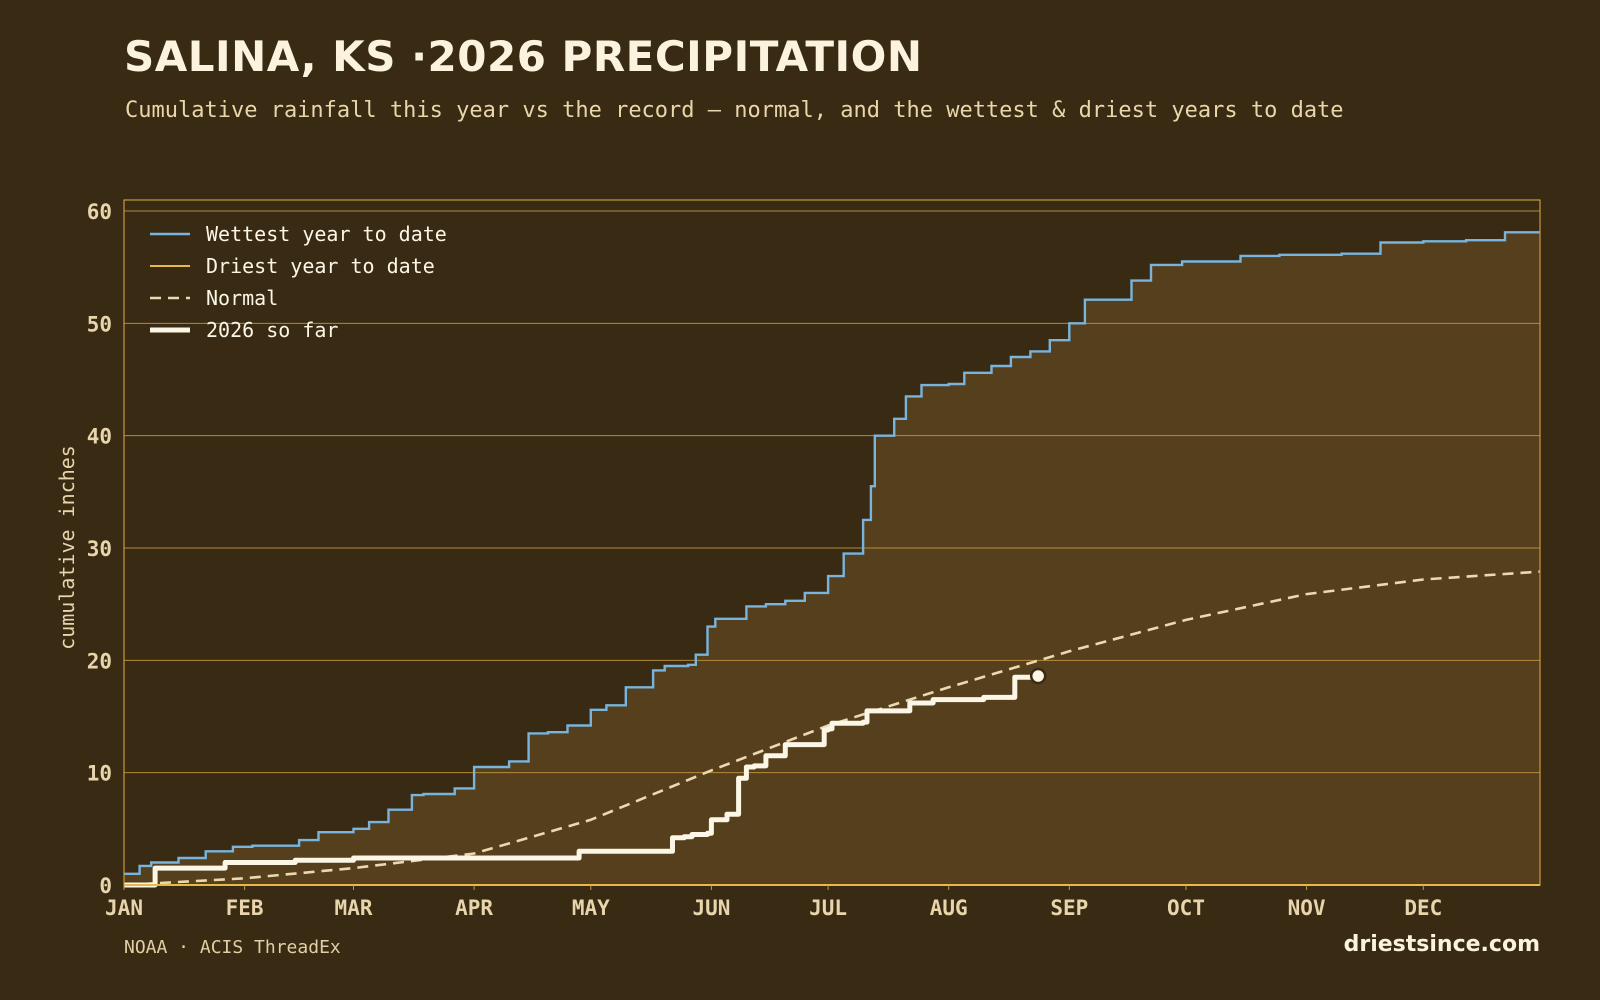  I want to click on y-tick-label: 30, so click(99, 549).